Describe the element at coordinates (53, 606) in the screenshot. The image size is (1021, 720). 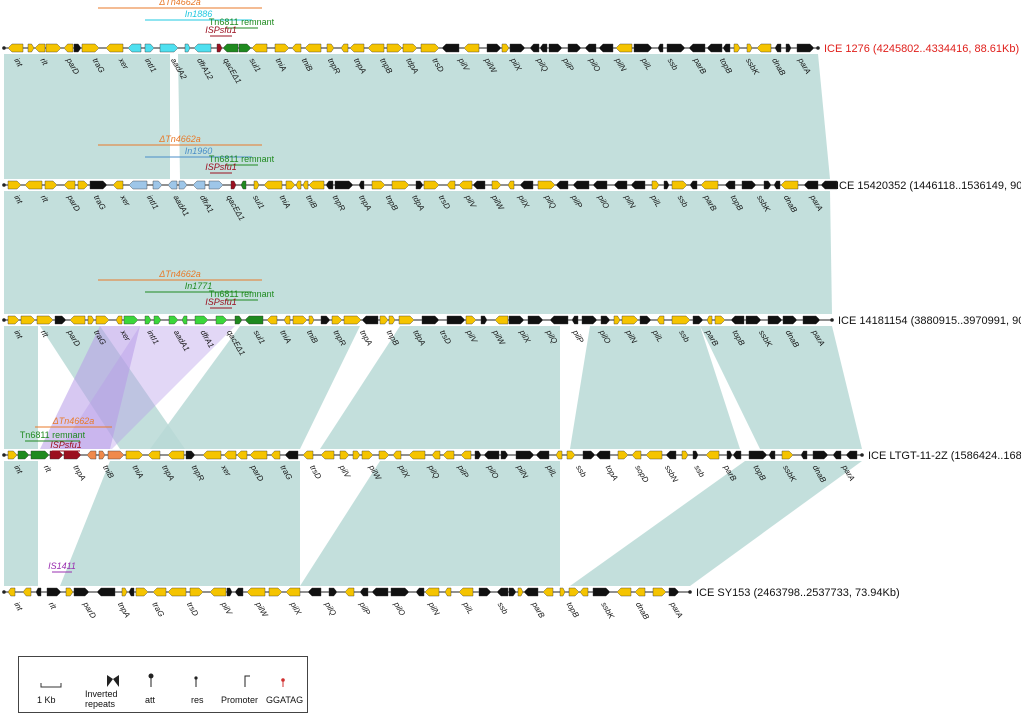
I see `gene-label: rlt` at that location.